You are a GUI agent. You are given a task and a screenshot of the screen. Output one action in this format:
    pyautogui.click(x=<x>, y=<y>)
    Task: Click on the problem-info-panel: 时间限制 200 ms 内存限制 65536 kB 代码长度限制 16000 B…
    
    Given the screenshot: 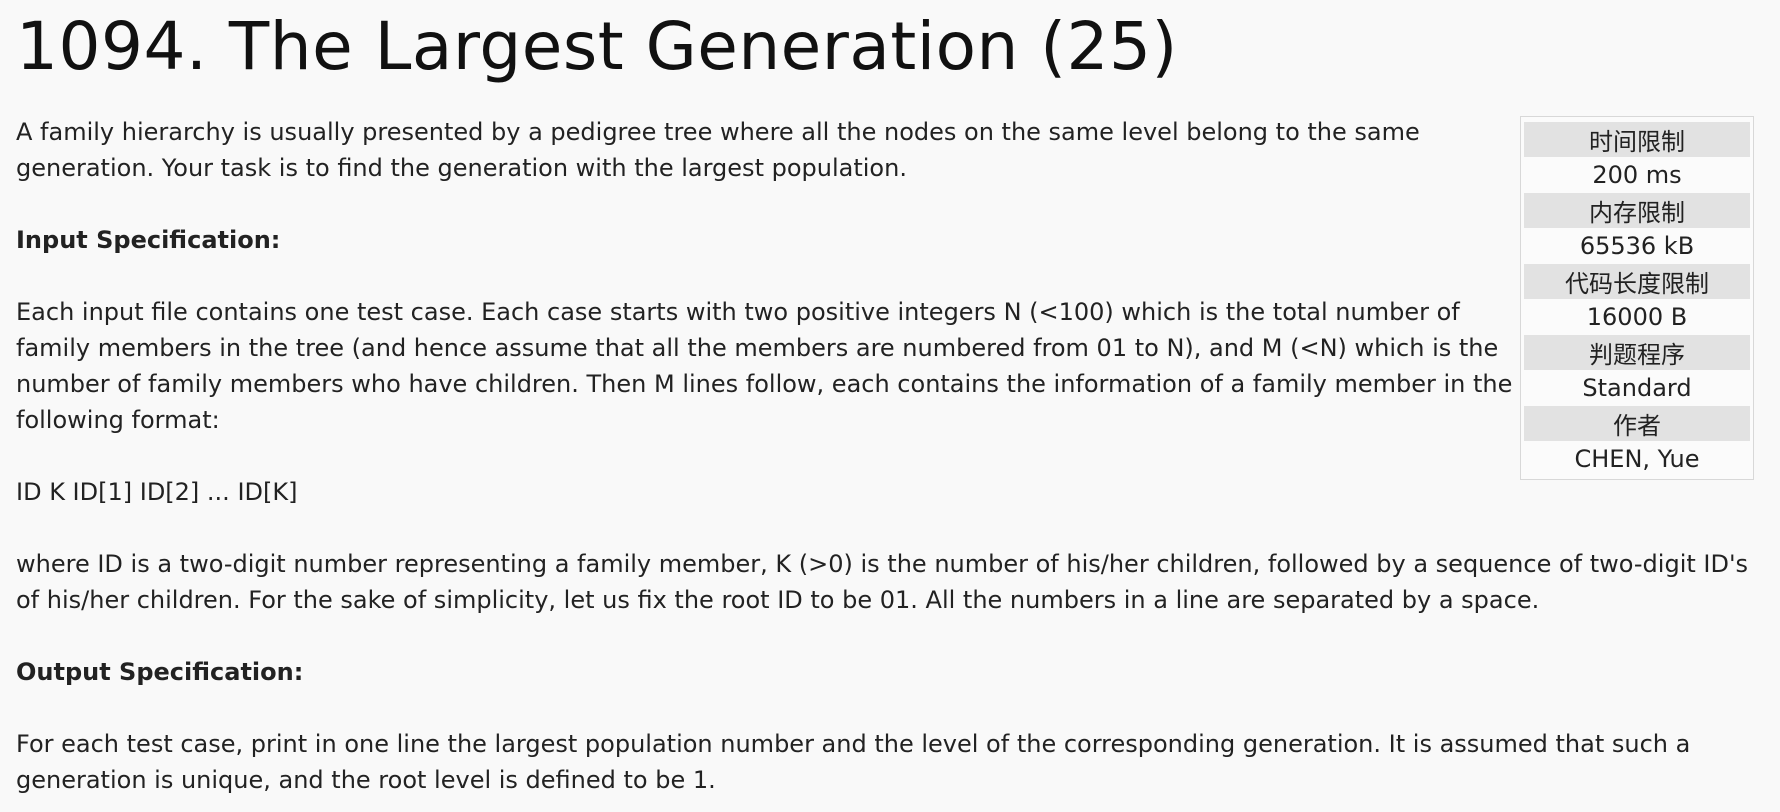 What is the action you would take?
    pyautogui.click(x=1637, y=298)
    